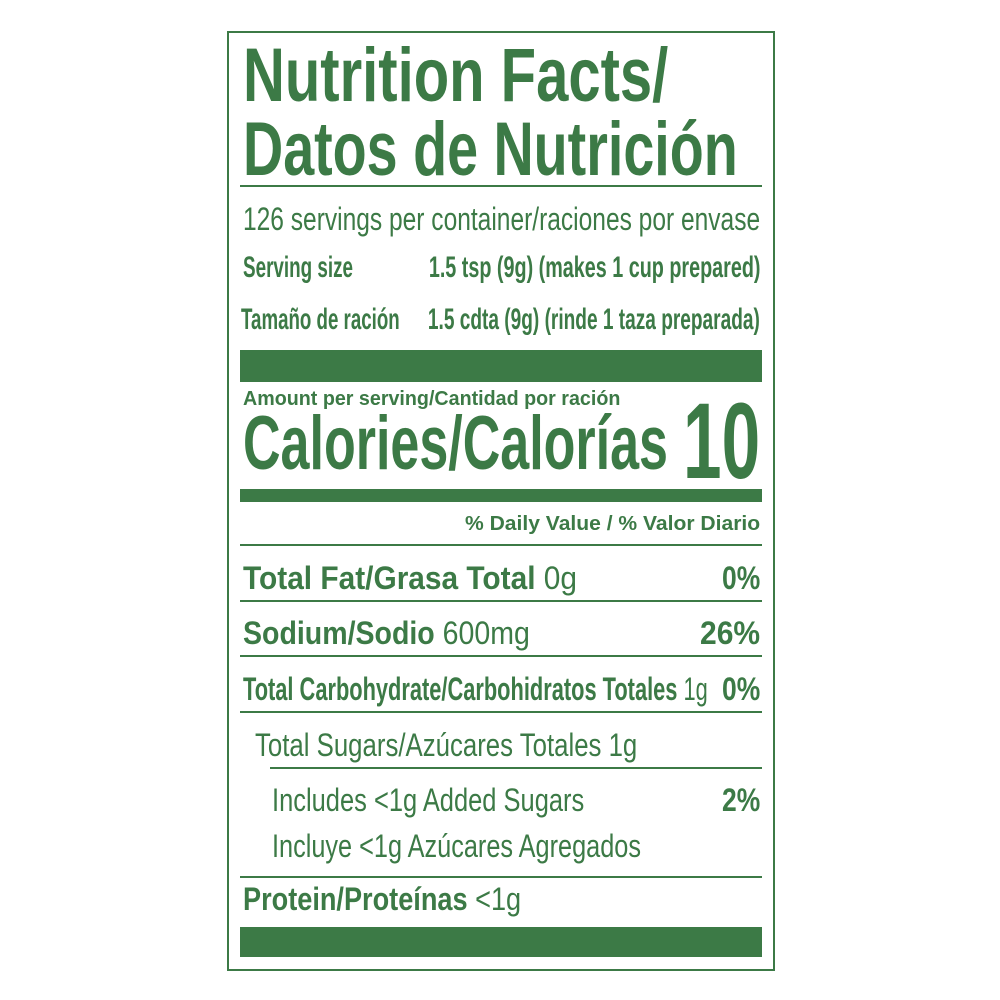 Image resolution: width=1000 pixels, height=1000 pixels. Describe the element at coordinates (320, 319) in the screenshot. I see `serving-size-label-es: Tamaño de ración` at that location.